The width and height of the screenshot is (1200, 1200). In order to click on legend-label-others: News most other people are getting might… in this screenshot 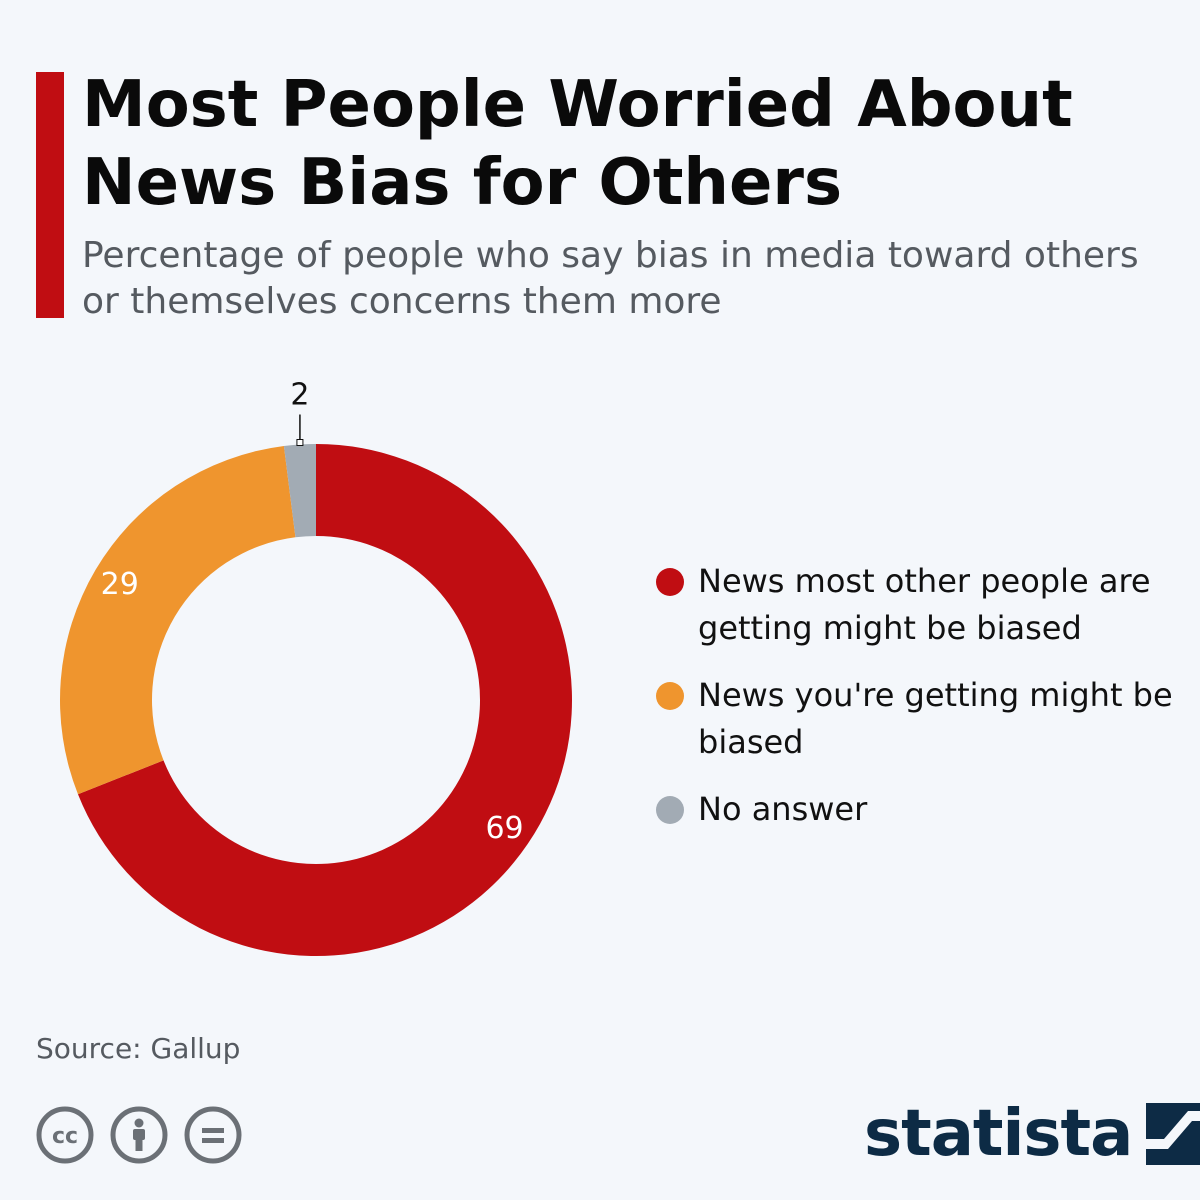, I will do `click(924, 604)`.